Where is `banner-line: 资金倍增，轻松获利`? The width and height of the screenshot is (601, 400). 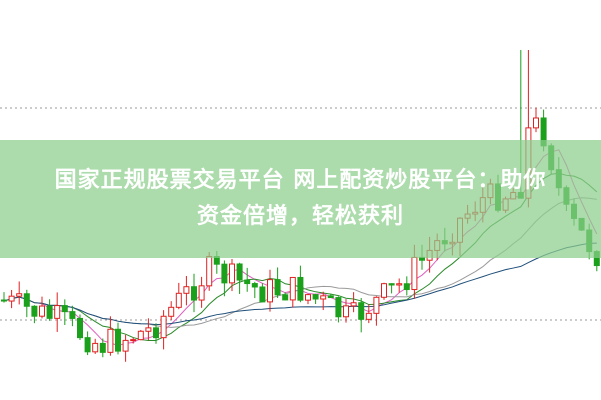
banner-line: 资金倍增，轻松获利 is located at coordinates (300, 216).